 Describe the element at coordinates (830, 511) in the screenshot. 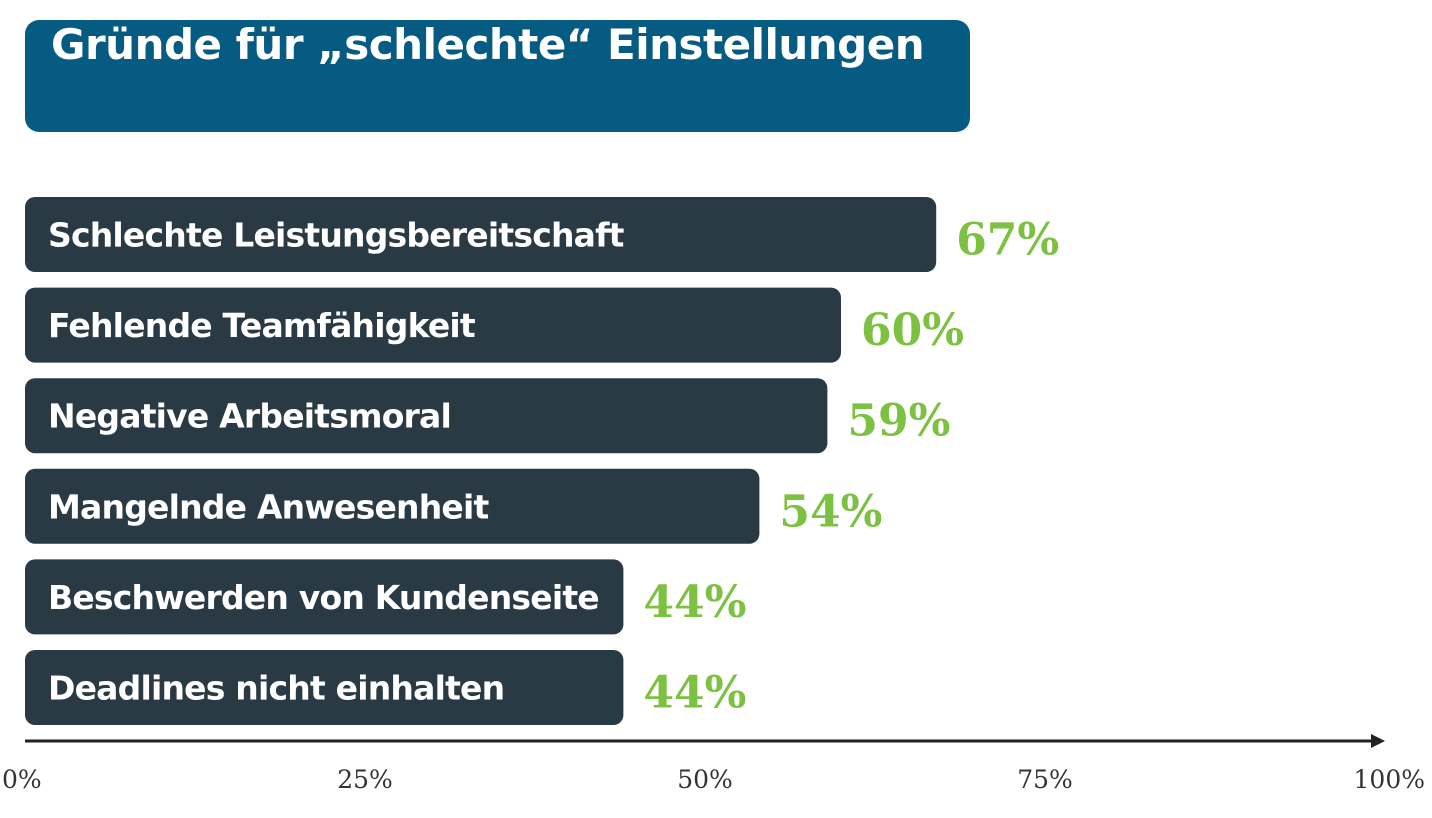

I see `value-label: 54%` at that location.